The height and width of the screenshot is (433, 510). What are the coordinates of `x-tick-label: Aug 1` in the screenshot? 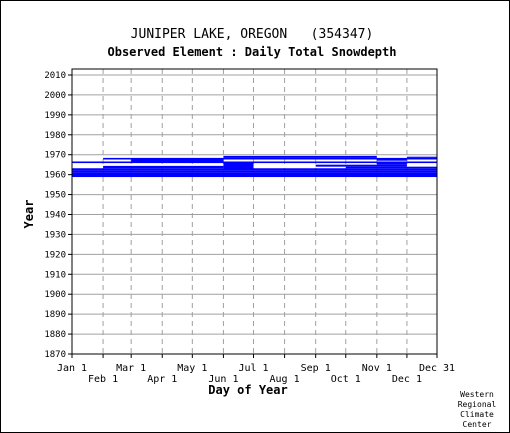 It's located at (285, 379).